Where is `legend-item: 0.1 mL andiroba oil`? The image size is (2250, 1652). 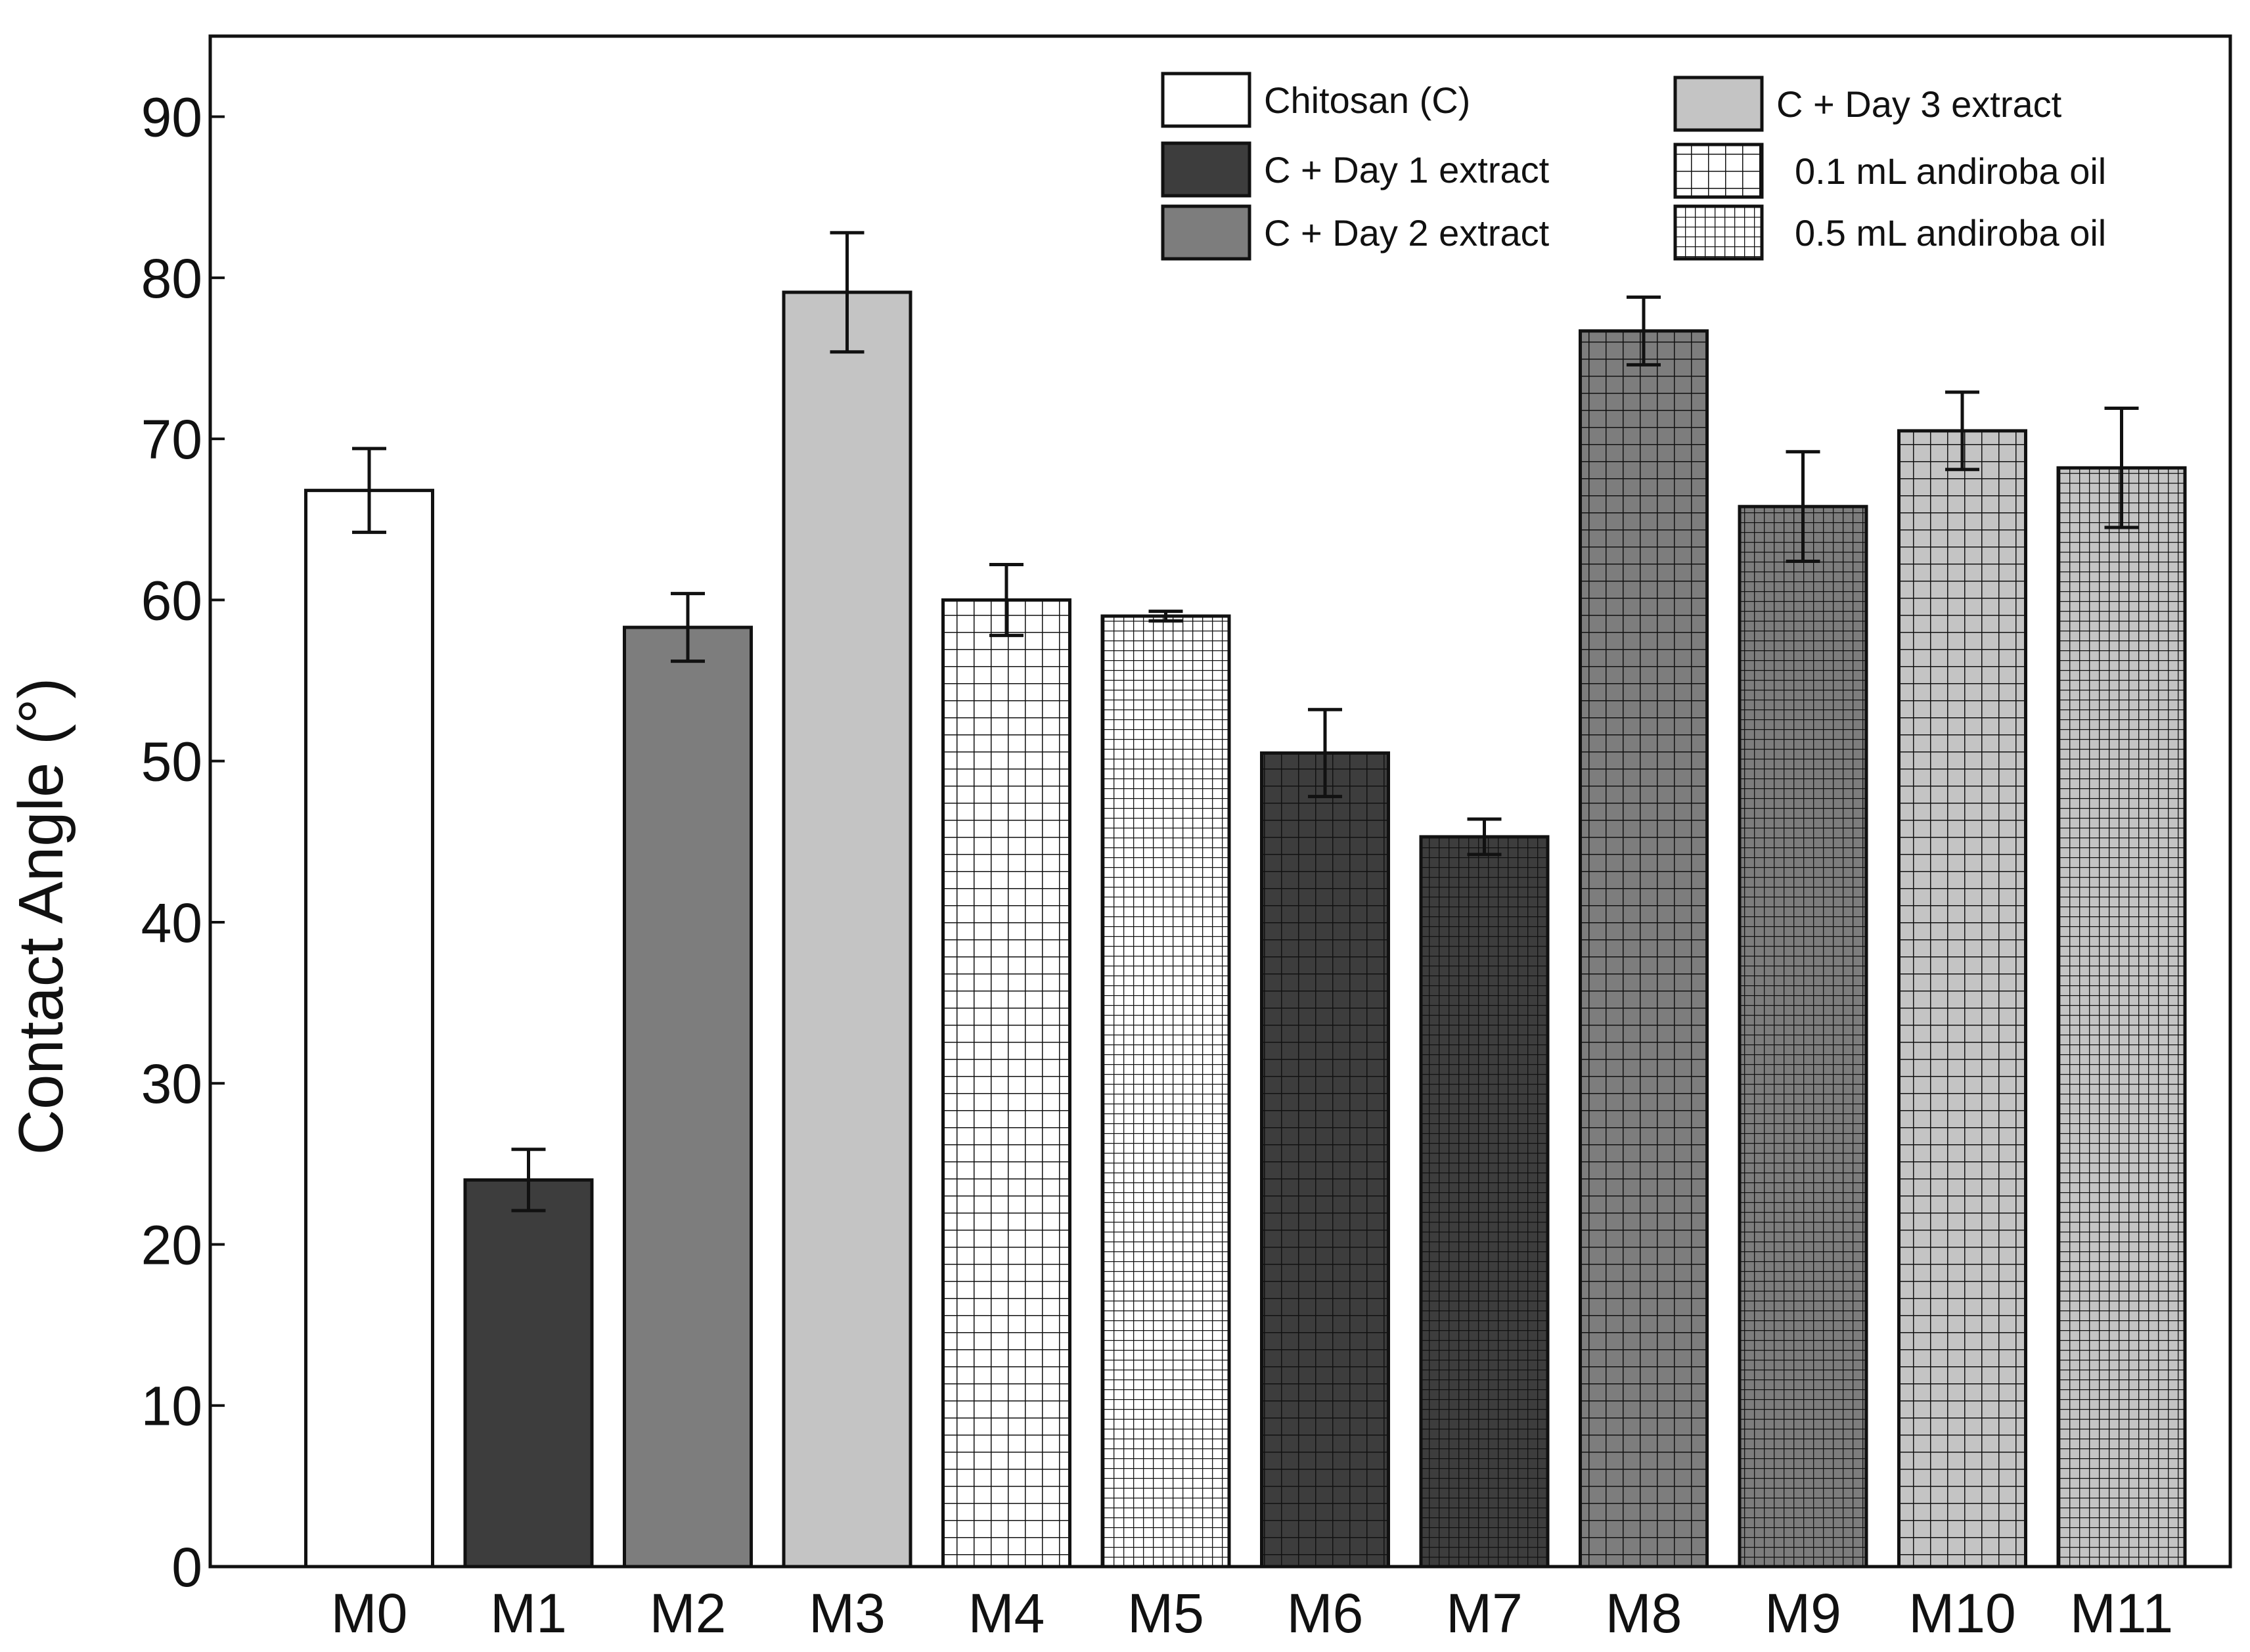
legend-item: 0.1 mL andiroba oil is located at coordinates (1889, 171).